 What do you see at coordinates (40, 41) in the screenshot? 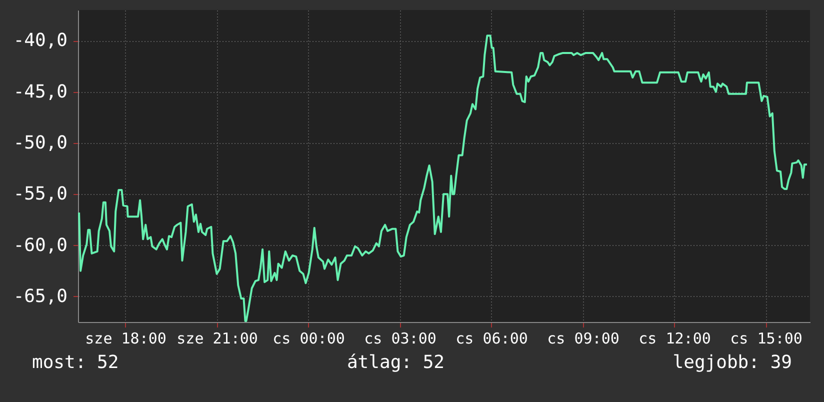
I see `y-tick-label: -40,0` at bounding box center [40, 41].